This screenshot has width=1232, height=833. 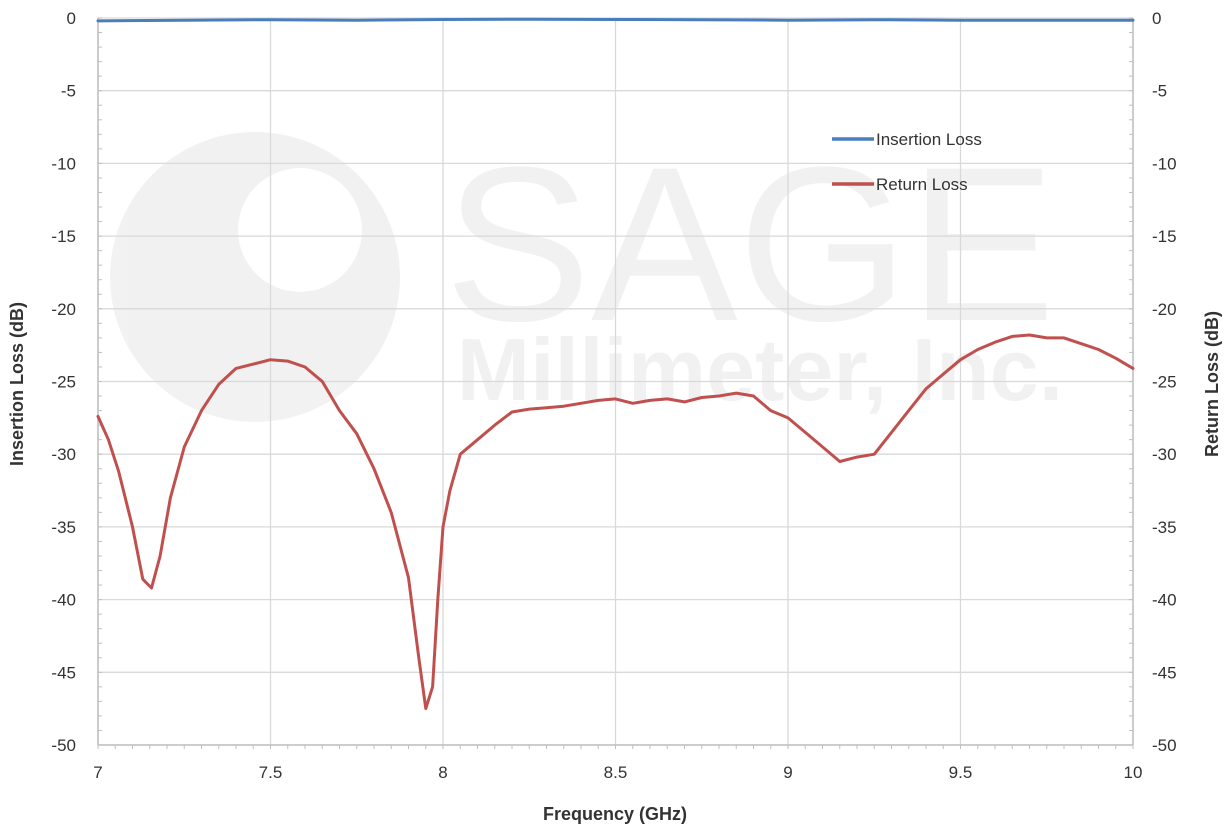 I want to click on y-tick-label-left: -40, so click(x=63, y=600).